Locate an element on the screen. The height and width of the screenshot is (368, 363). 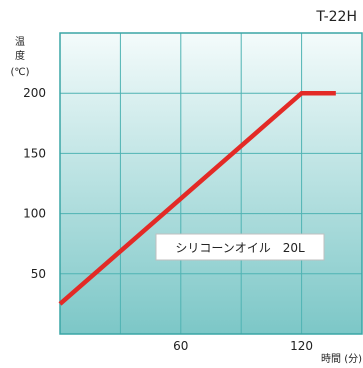
y-tick-layer: 50 100 150 200 is located at coordinates (34, 183).